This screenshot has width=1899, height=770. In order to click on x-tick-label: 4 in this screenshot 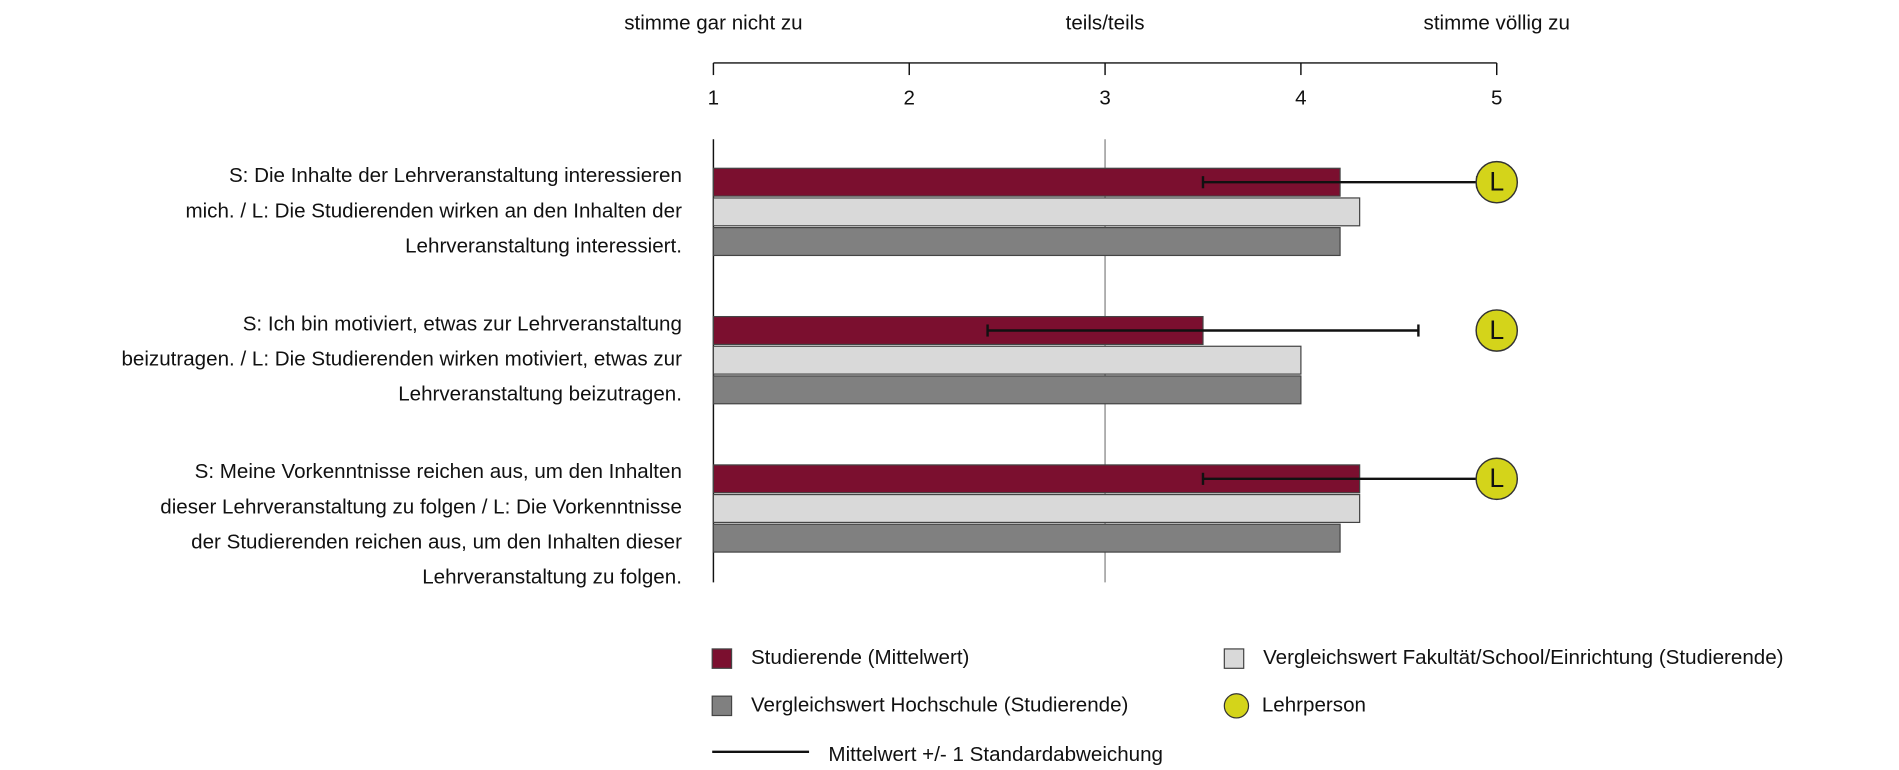, I will do `click(1300, 98)`.